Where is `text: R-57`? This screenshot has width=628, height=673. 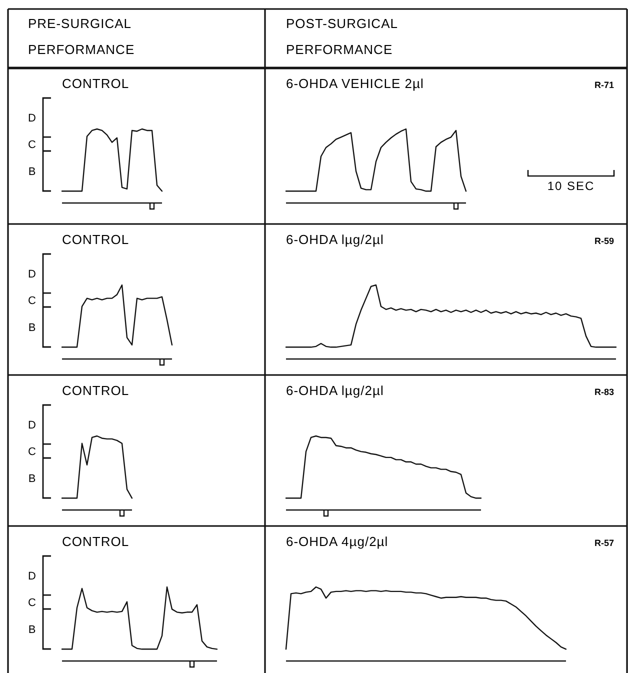 text: R-57 is located at coordinates (604, 543).